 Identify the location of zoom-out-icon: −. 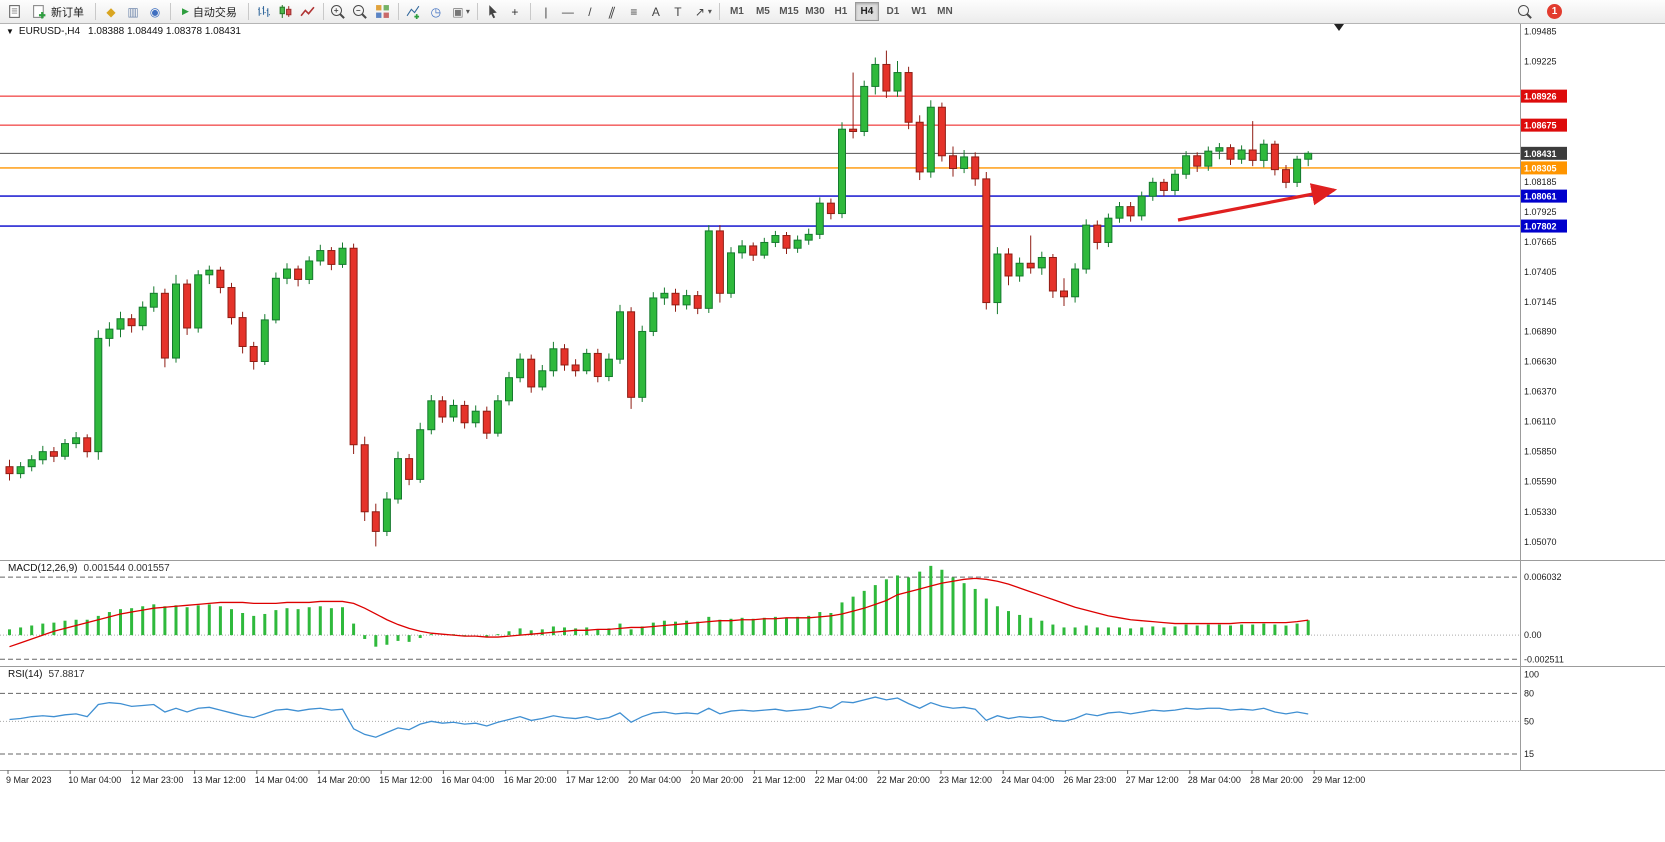
(361, 11).